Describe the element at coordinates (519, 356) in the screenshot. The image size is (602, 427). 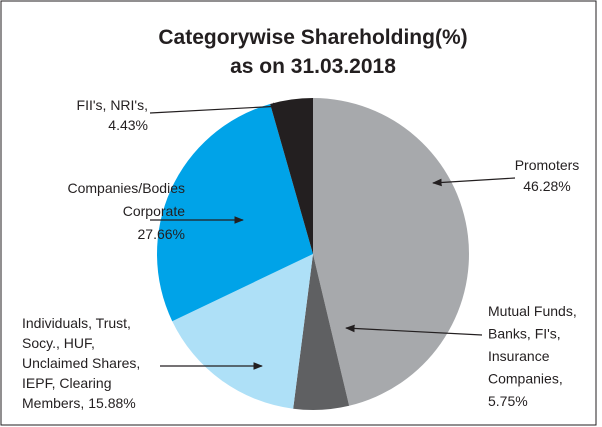
I see `label-line: Insurance` at that location.